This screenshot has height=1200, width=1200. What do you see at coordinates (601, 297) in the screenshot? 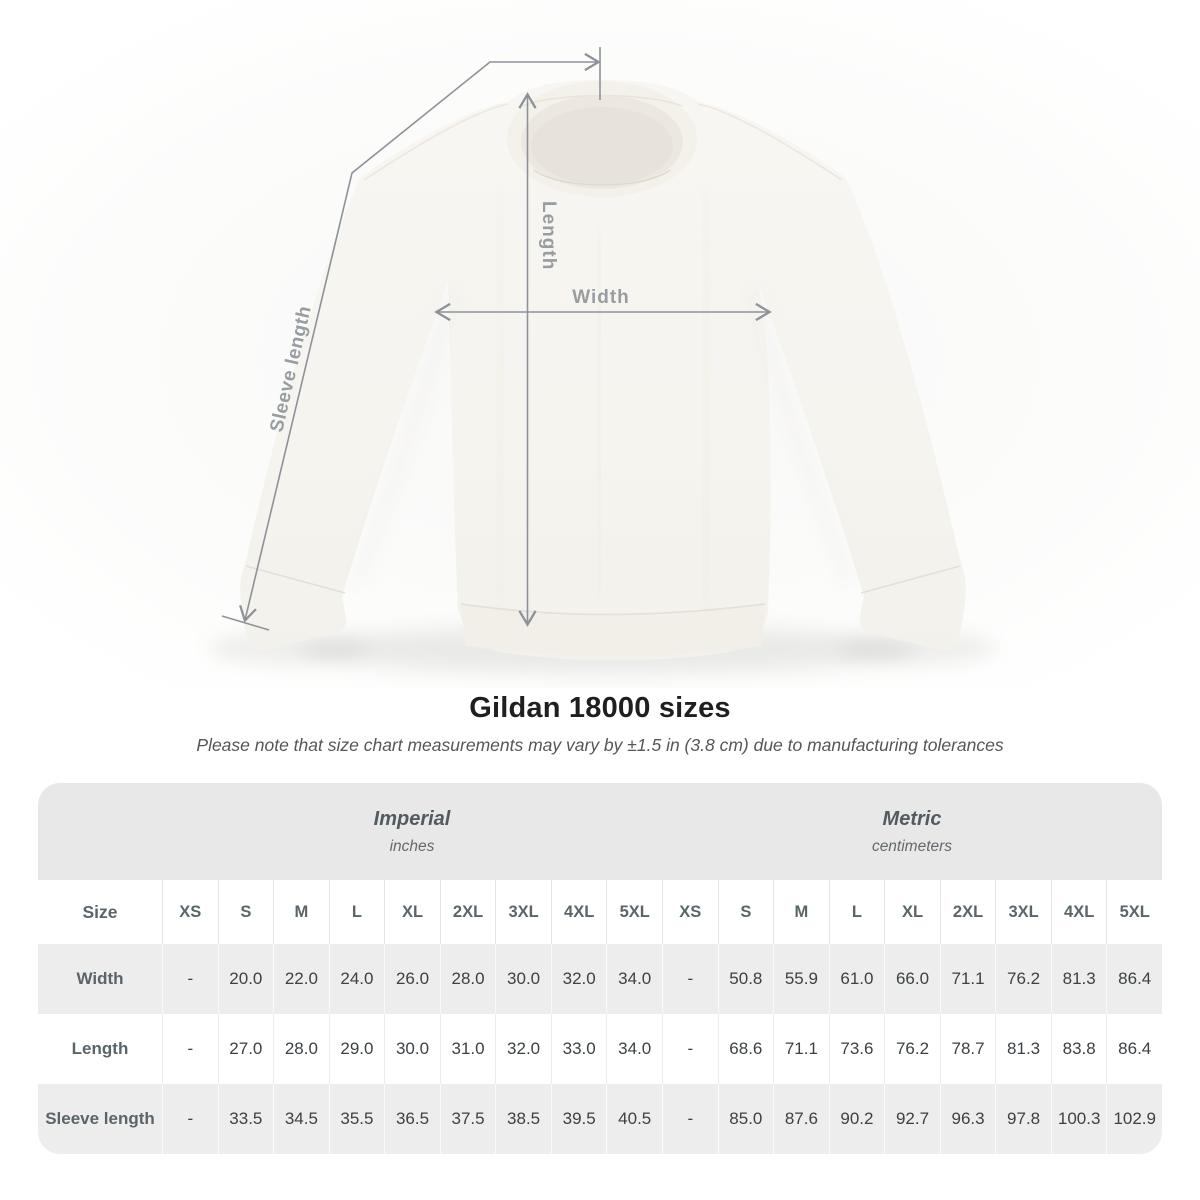
I see `width-label: Width` at bounding box center [601, 297].